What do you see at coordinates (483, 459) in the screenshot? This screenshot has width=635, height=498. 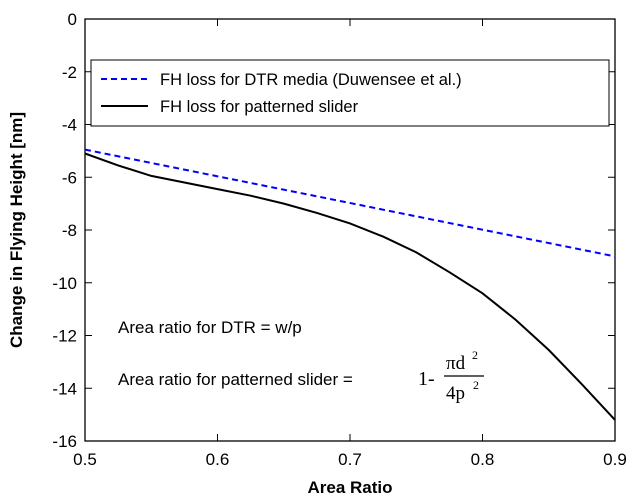 I see `x-tick-label: 0.8` at bounding box center [483, 459].